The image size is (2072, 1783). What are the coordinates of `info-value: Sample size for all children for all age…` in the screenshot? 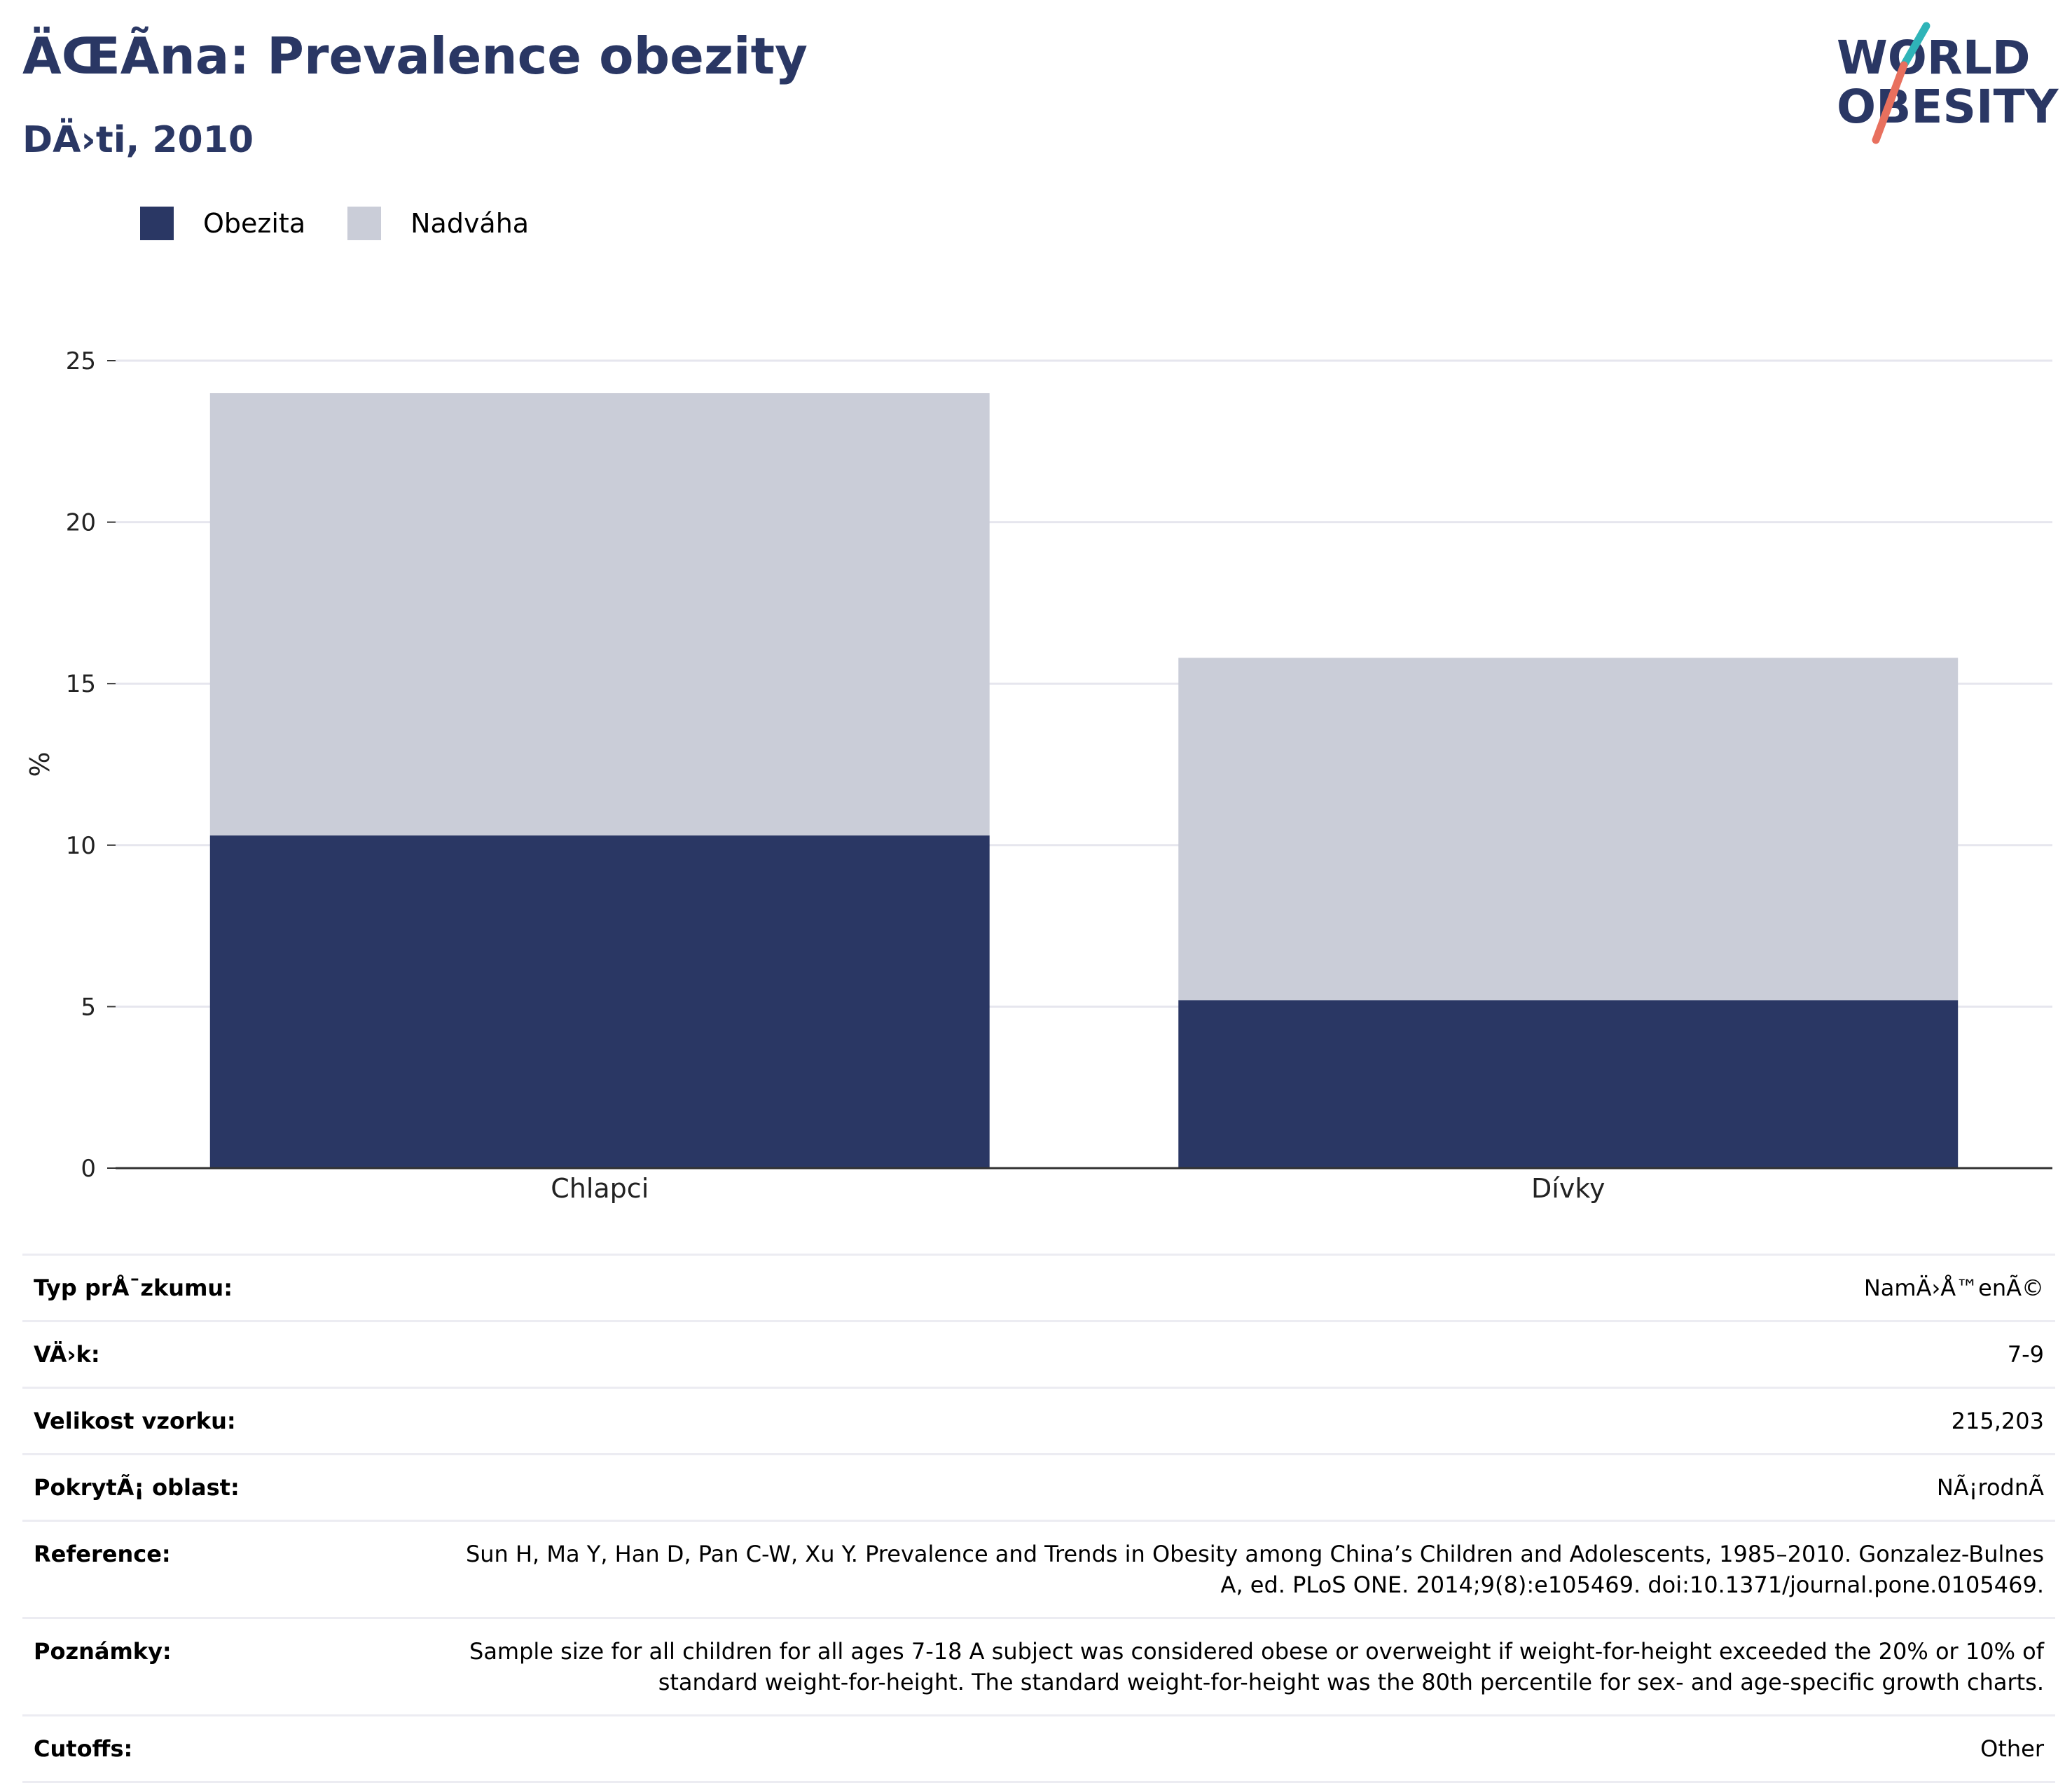 It's located at (1257, 1666).